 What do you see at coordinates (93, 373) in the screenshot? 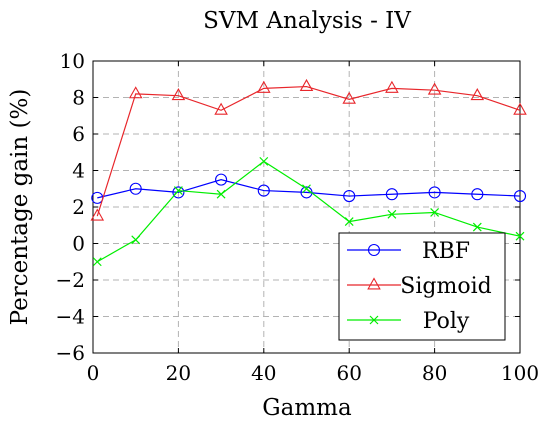
I see `x-tick-label: 0` at bounding box center [93, 373].